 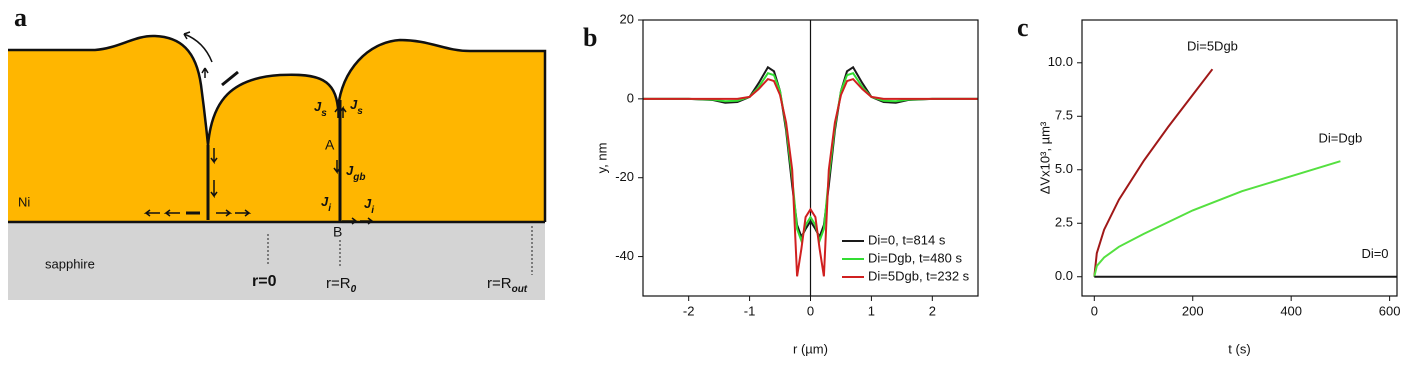 What do you see at coordinates (907, 239) in the screenshot?
I see `legend-label: Di=0, t=814 s` at bounding box center [907, 239].